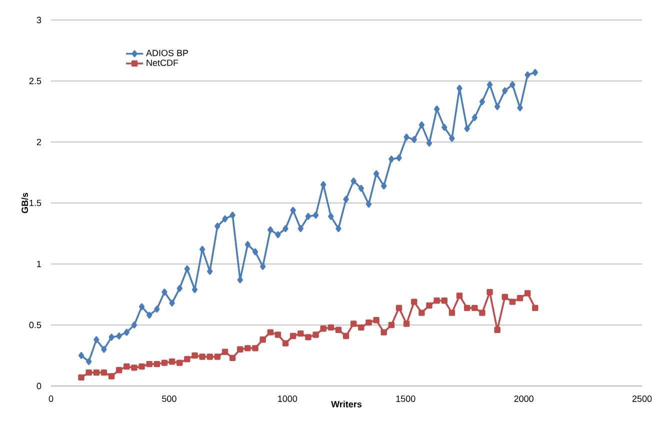 The height and width of the screenshot is (421, 668). What do you see at coordinates (169, 399) in the screenshot?
I see `x-tick-label: 500` at bounding box center [169, 399].